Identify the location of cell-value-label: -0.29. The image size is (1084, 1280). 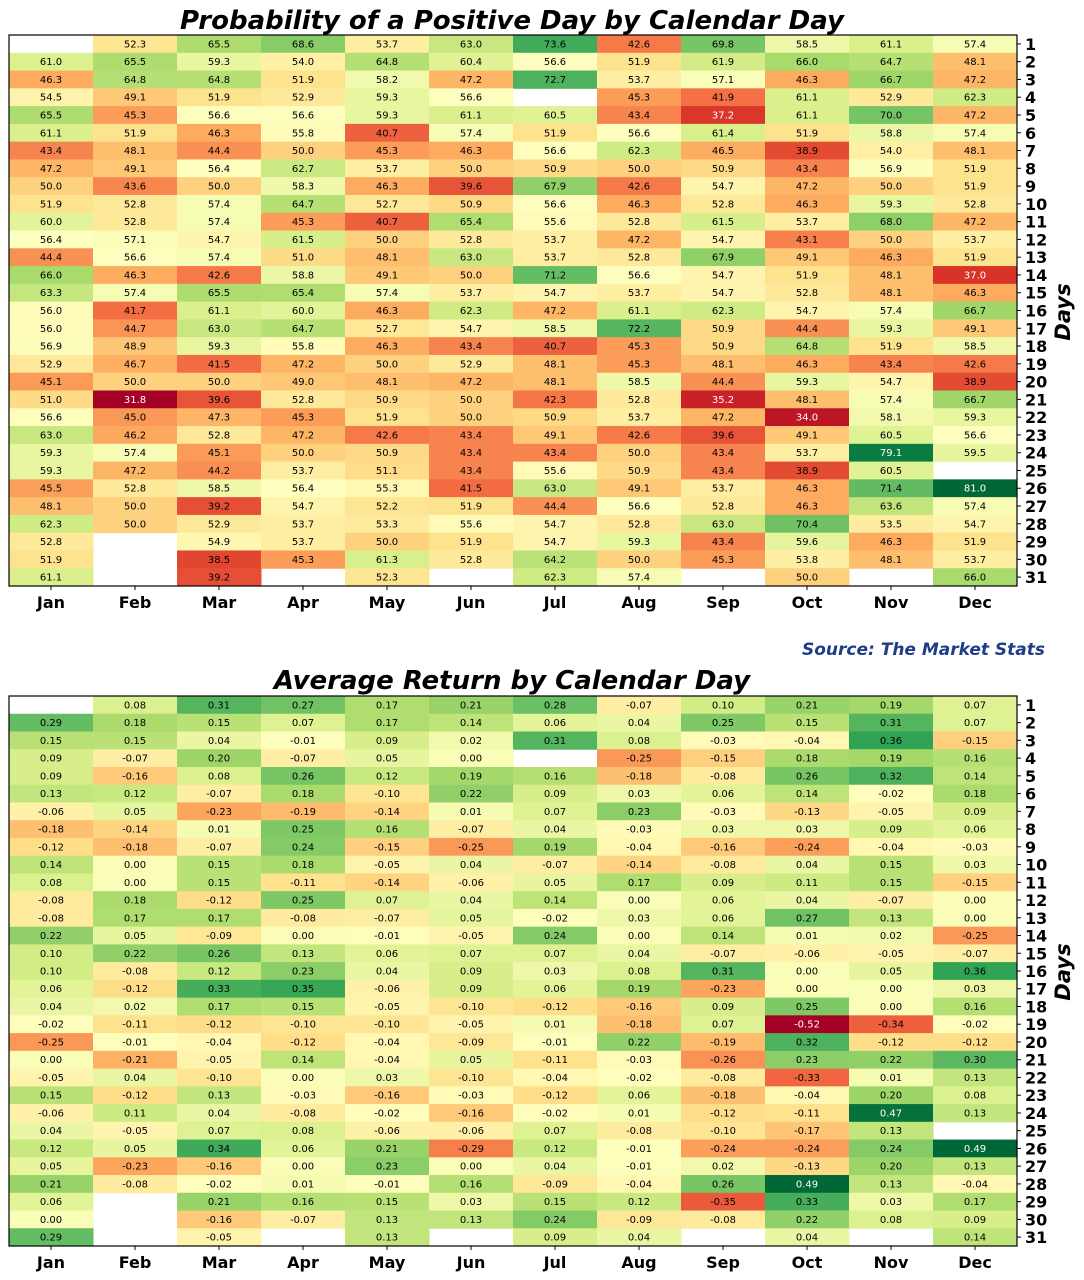
(471, 1149).